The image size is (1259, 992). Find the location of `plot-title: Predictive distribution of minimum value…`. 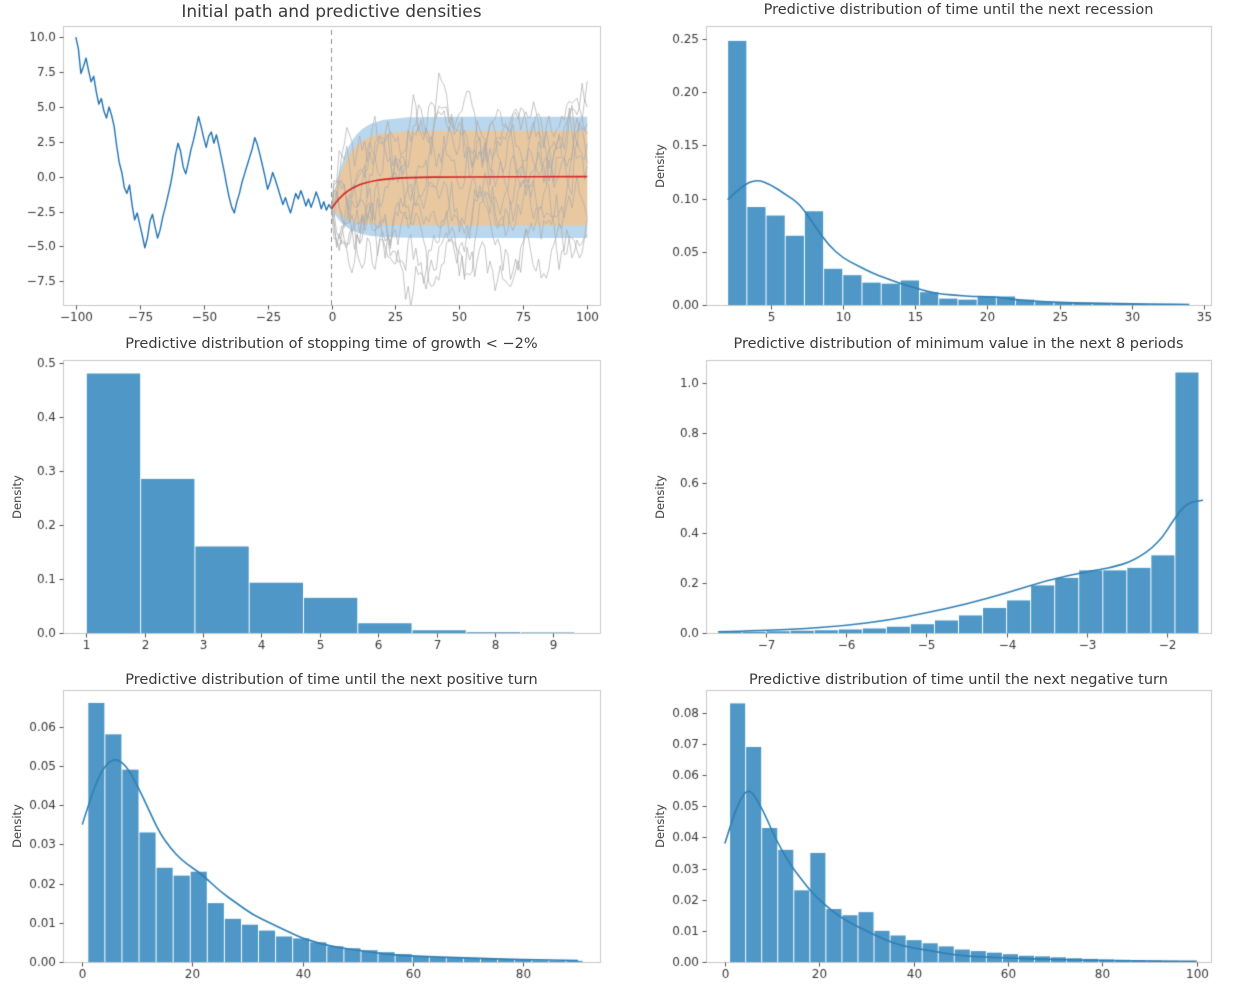

plot-title: Predictive distribution of minimum value… is located at coordinates (958, 344).